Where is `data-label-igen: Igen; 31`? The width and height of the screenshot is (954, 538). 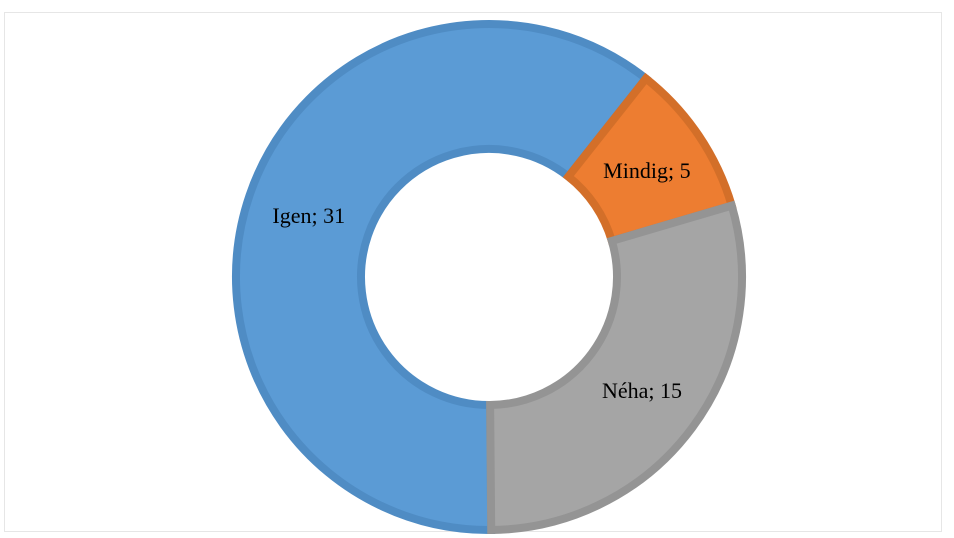 data-label-igen: Igen; 31 is located at coordinates (308, 215).